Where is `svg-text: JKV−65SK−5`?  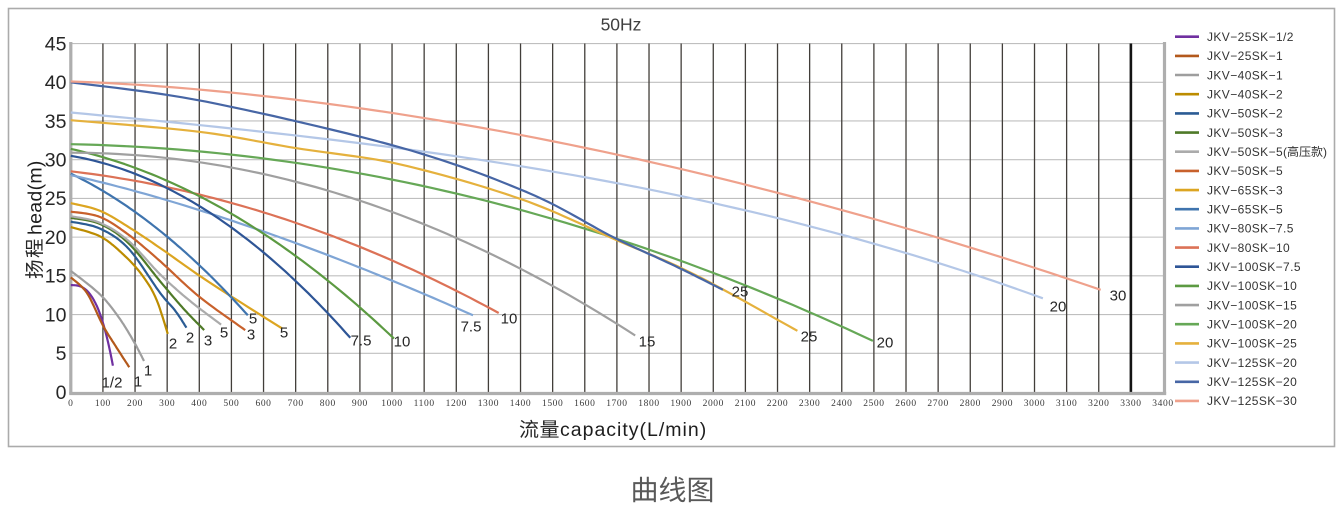
svg-text: JKV−65SK−5 is located at coordinates (1245, 210).